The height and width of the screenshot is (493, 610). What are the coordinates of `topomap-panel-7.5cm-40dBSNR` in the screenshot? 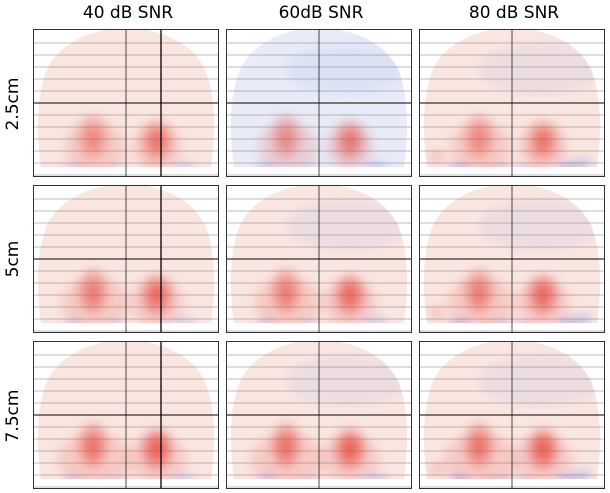 It's located at (126, 415).